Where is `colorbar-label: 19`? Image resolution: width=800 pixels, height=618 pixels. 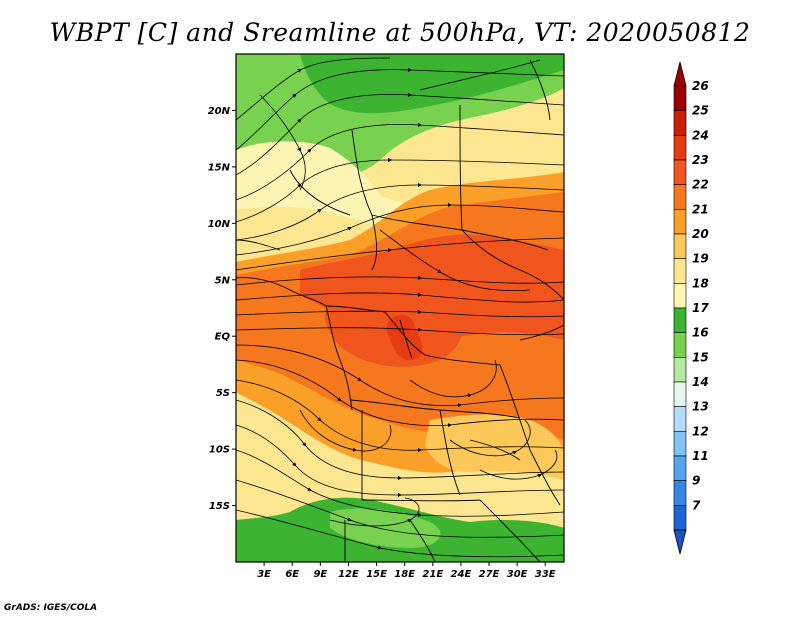
colorbar-label: 19 is located at coordinates (700, 259).